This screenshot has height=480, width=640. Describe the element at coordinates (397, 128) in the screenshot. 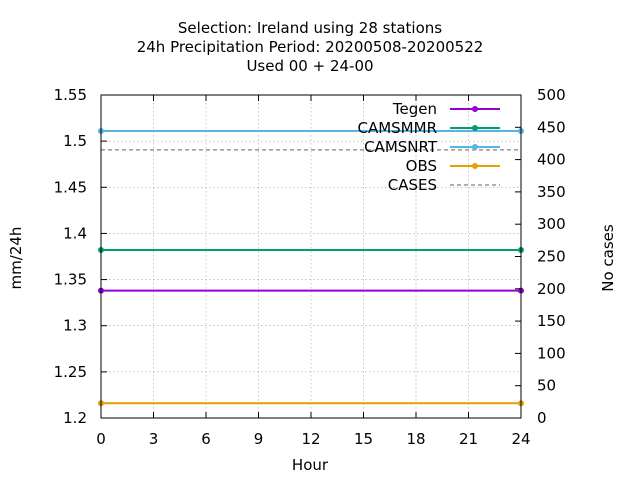

I see `legend-label-camsmmr: CAMSMMR` at that location.